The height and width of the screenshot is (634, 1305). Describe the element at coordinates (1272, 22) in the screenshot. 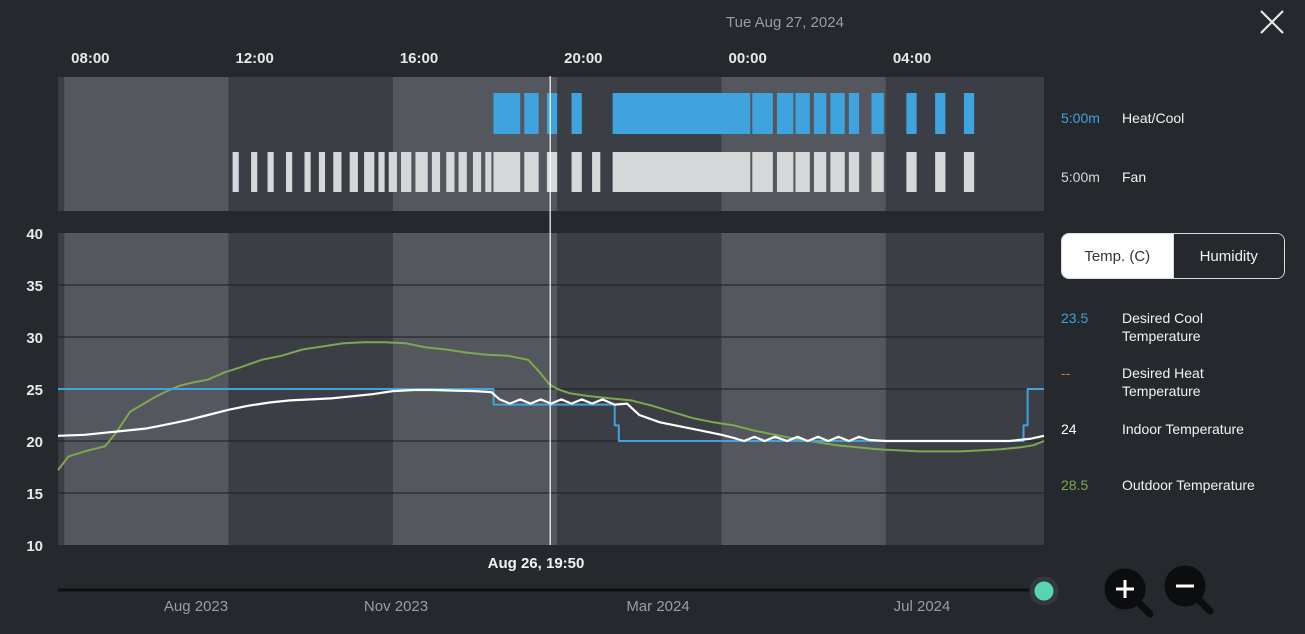

I see `close-icon` at that location.